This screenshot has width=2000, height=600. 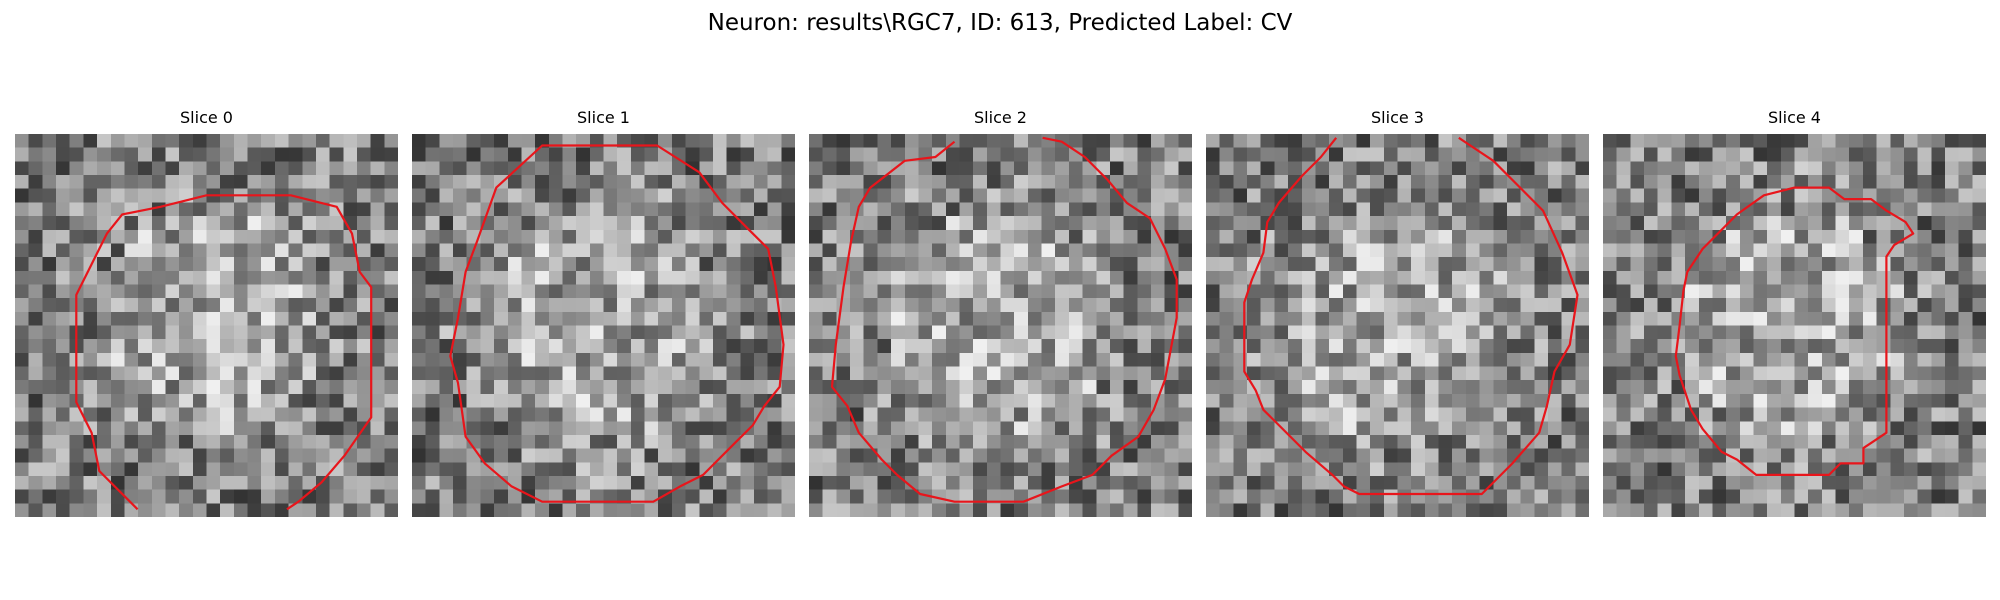 What do you see at coordinates (603, 117) in the screenshot?
I see `slice-title: Slice 1` at bounding box center [603, 117].